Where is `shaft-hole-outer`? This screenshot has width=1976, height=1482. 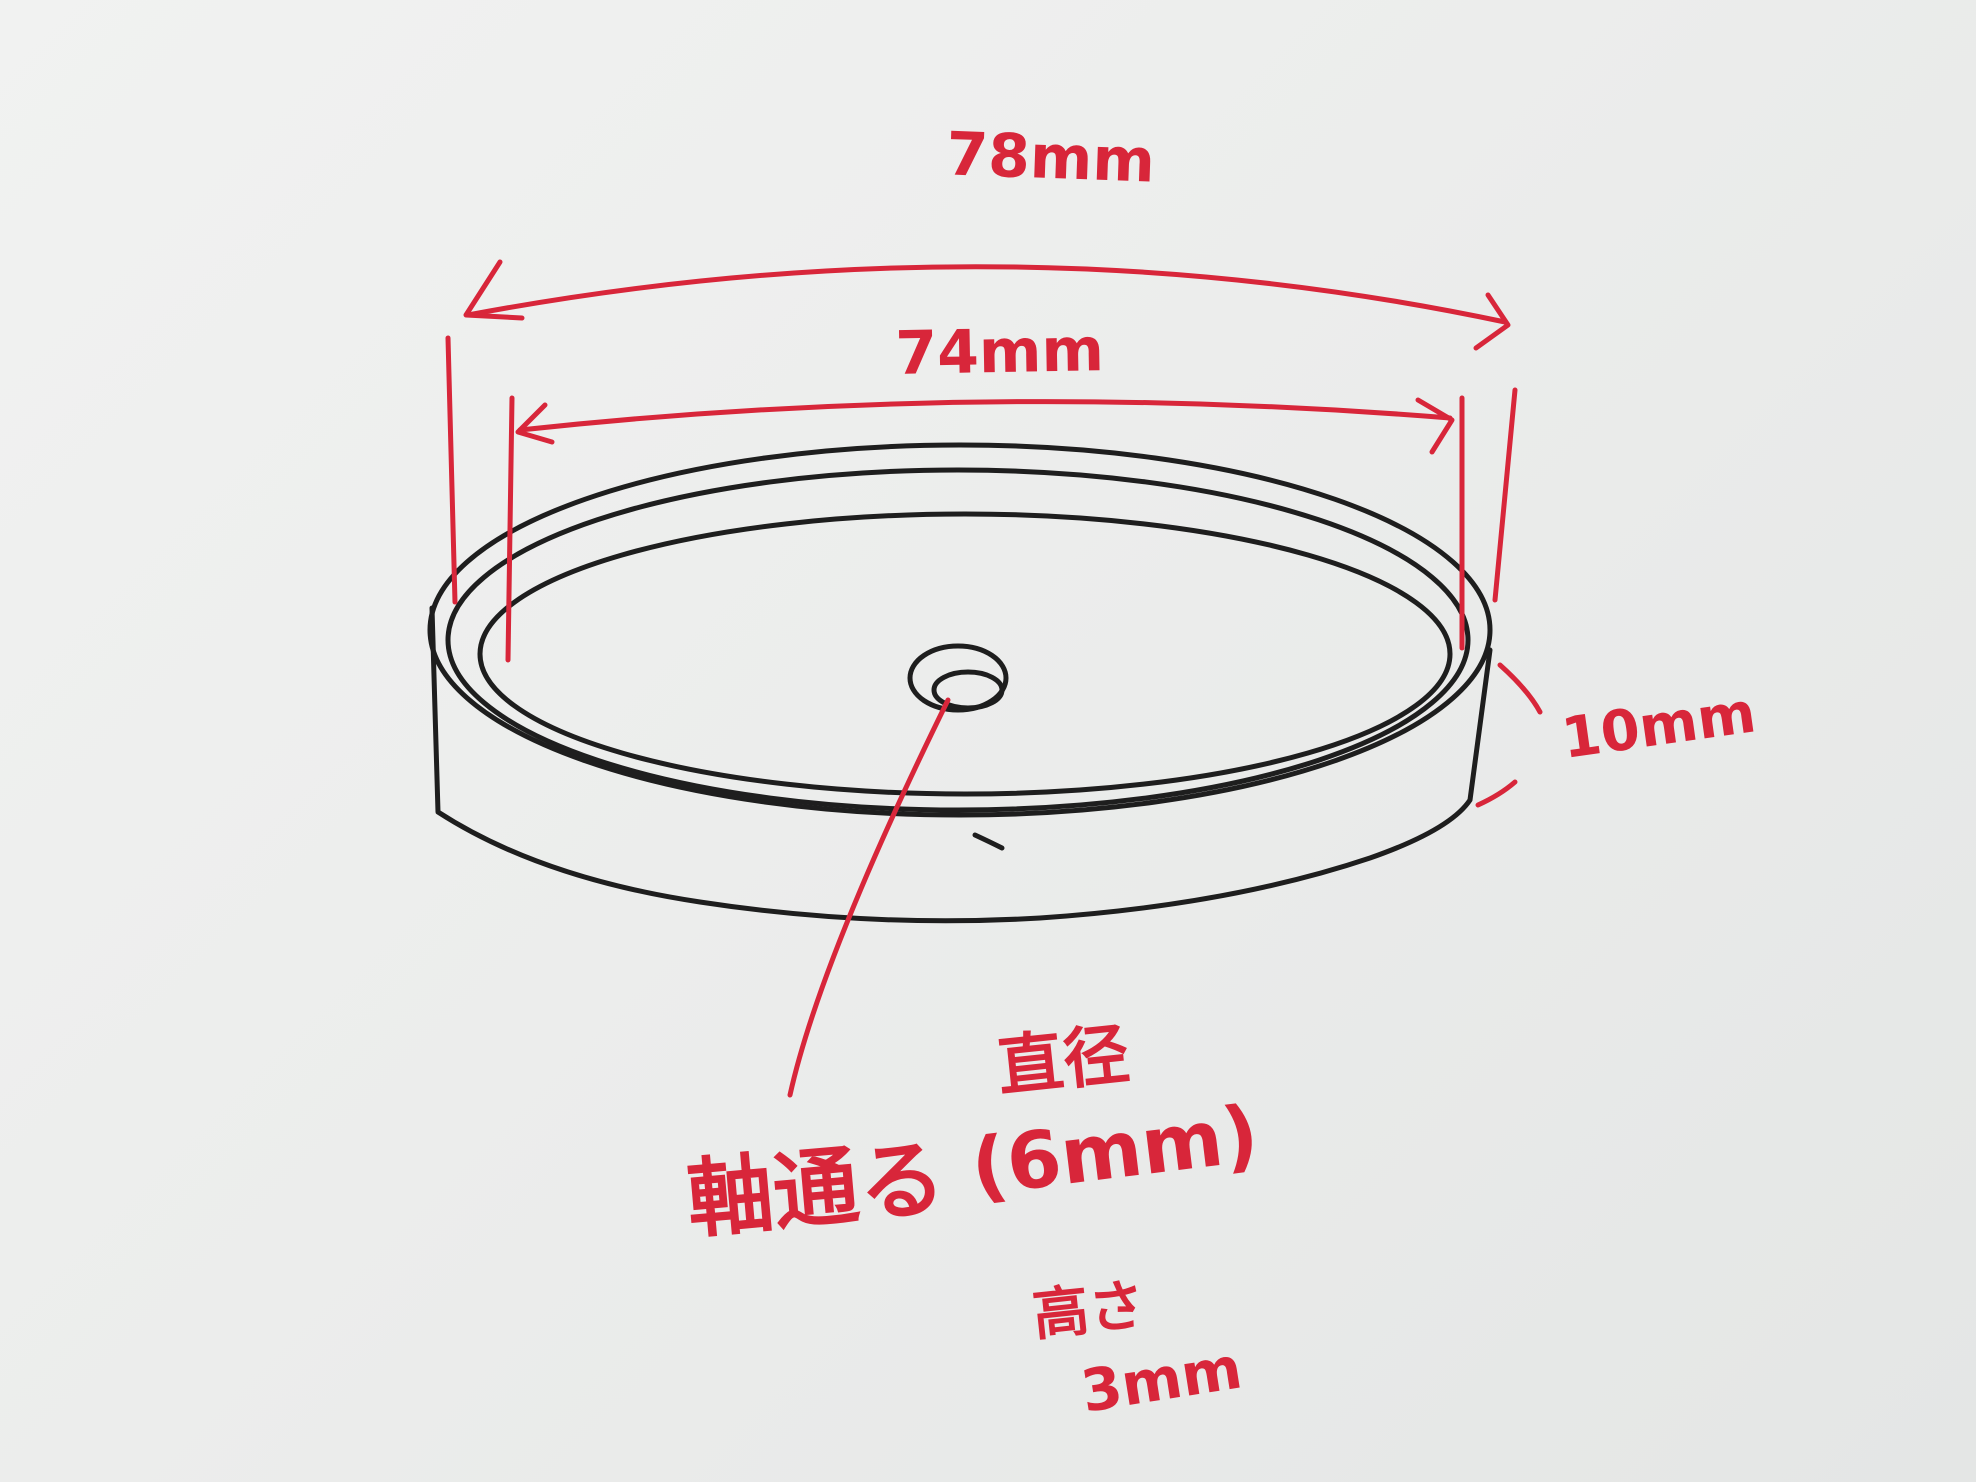 shaft-hole-outer is located at coordinates (958, 678).